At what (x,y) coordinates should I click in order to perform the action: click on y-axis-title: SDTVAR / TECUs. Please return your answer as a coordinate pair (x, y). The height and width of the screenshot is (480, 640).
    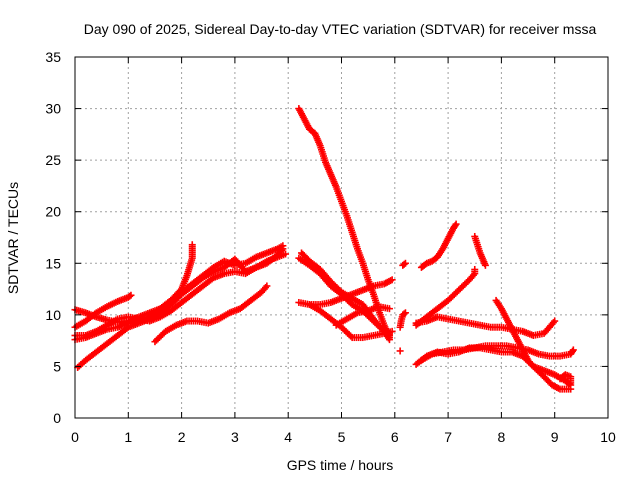
    Looking at the image, I should click on (13, 238).